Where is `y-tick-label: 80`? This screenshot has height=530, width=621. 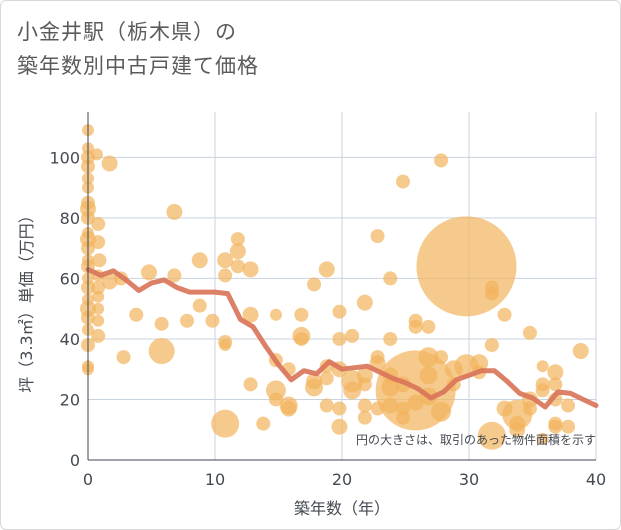
y-tick-label: 80 is located at coordinates (70, 218).